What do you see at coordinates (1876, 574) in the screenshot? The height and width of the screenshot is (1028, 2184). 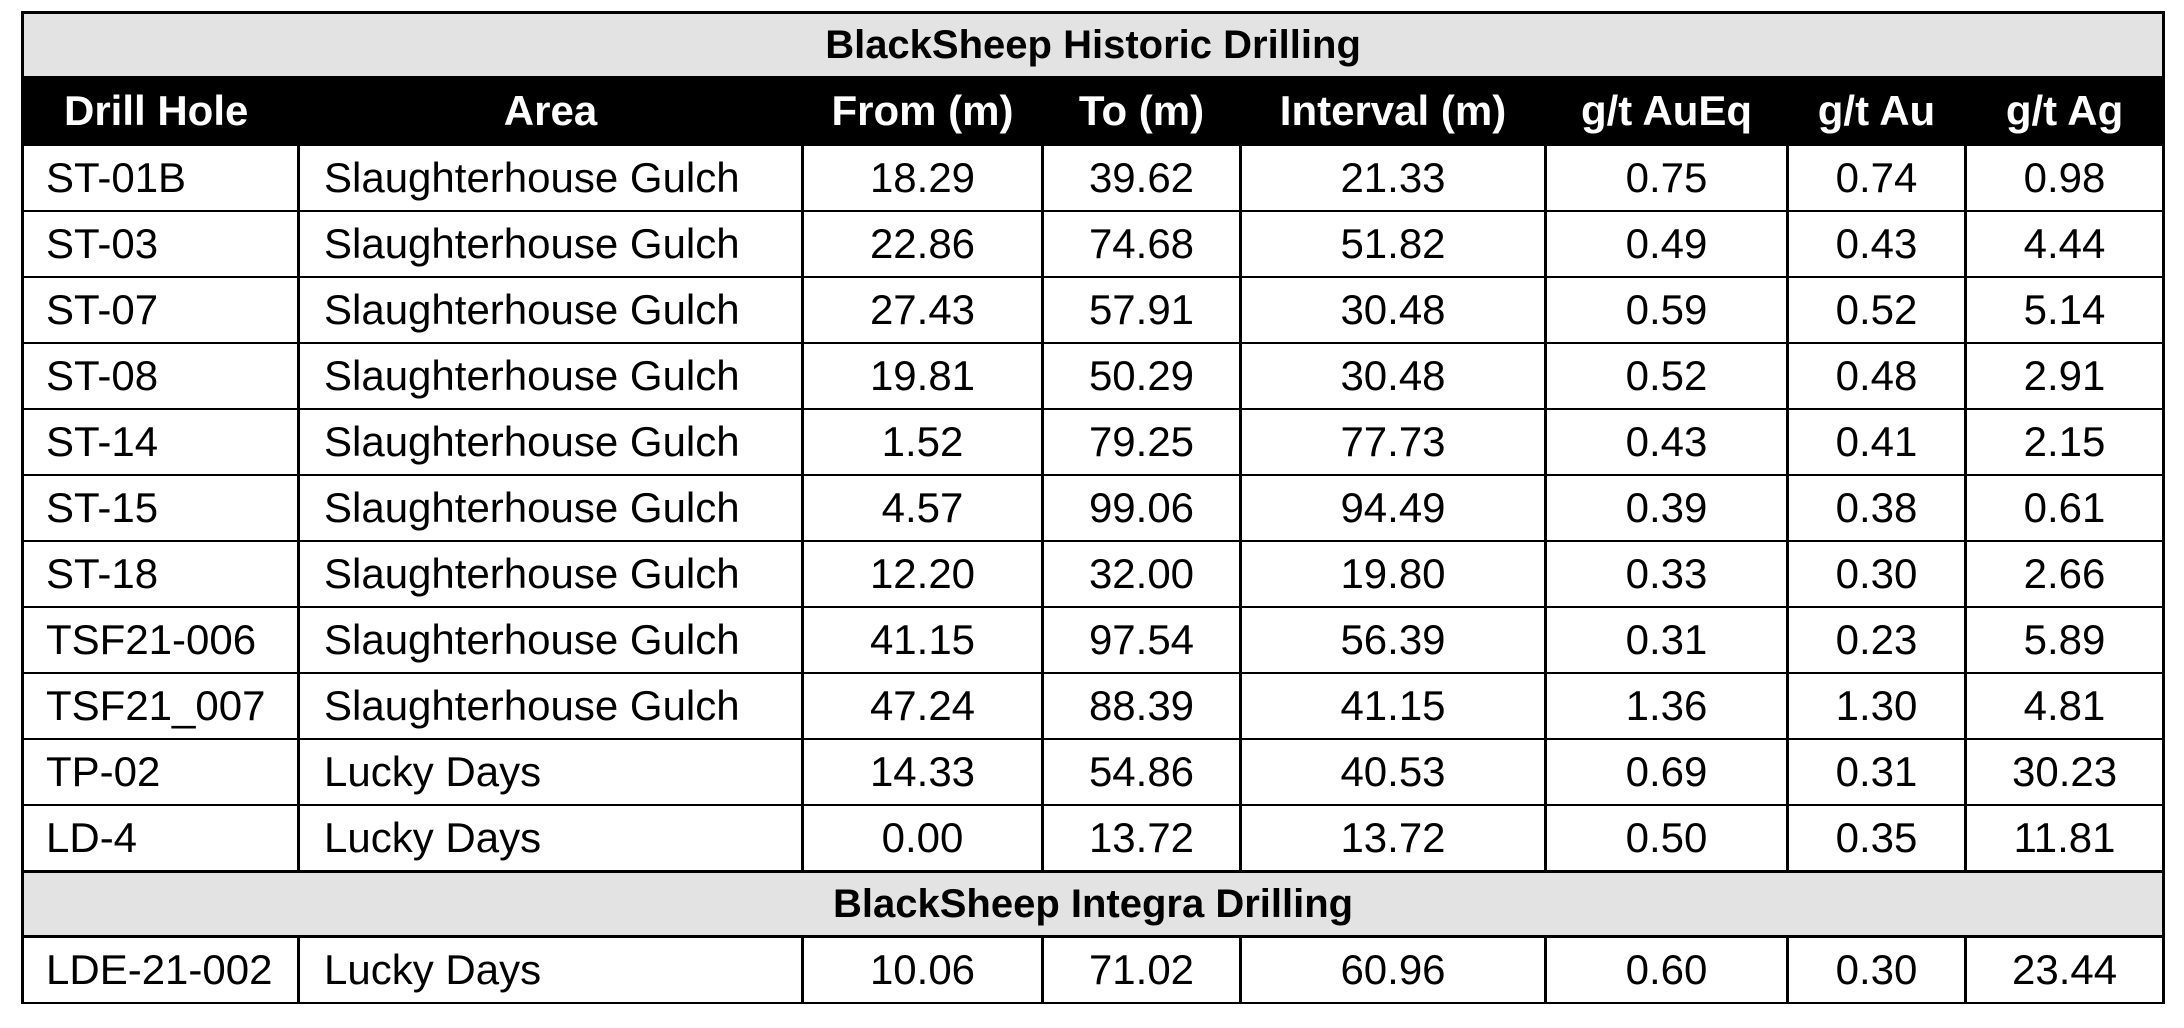 I see `cell-au: 0.30` at bounding box center [1876, 574].